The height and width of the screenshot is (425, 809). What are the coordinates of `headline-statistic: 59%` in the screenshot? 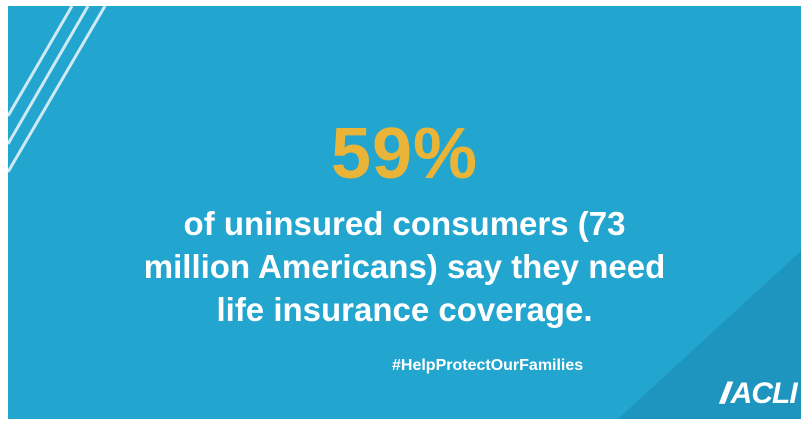 It's located at (404, 154).